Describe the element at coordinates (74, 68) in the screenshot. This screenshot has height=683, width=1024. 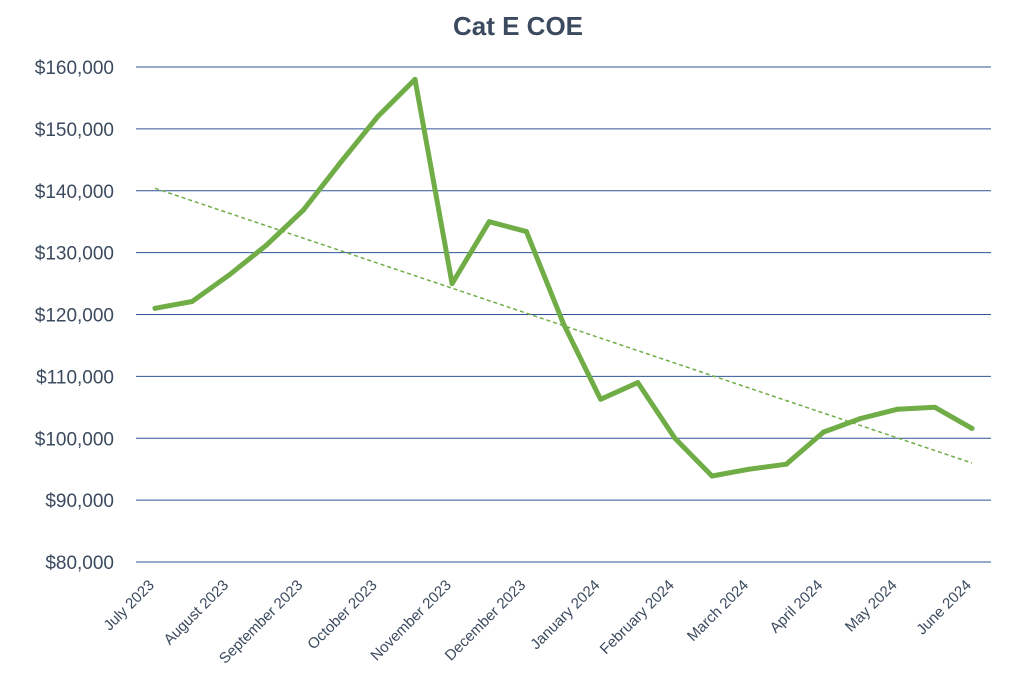
I see `y-tick-label: $160,000` at that location.